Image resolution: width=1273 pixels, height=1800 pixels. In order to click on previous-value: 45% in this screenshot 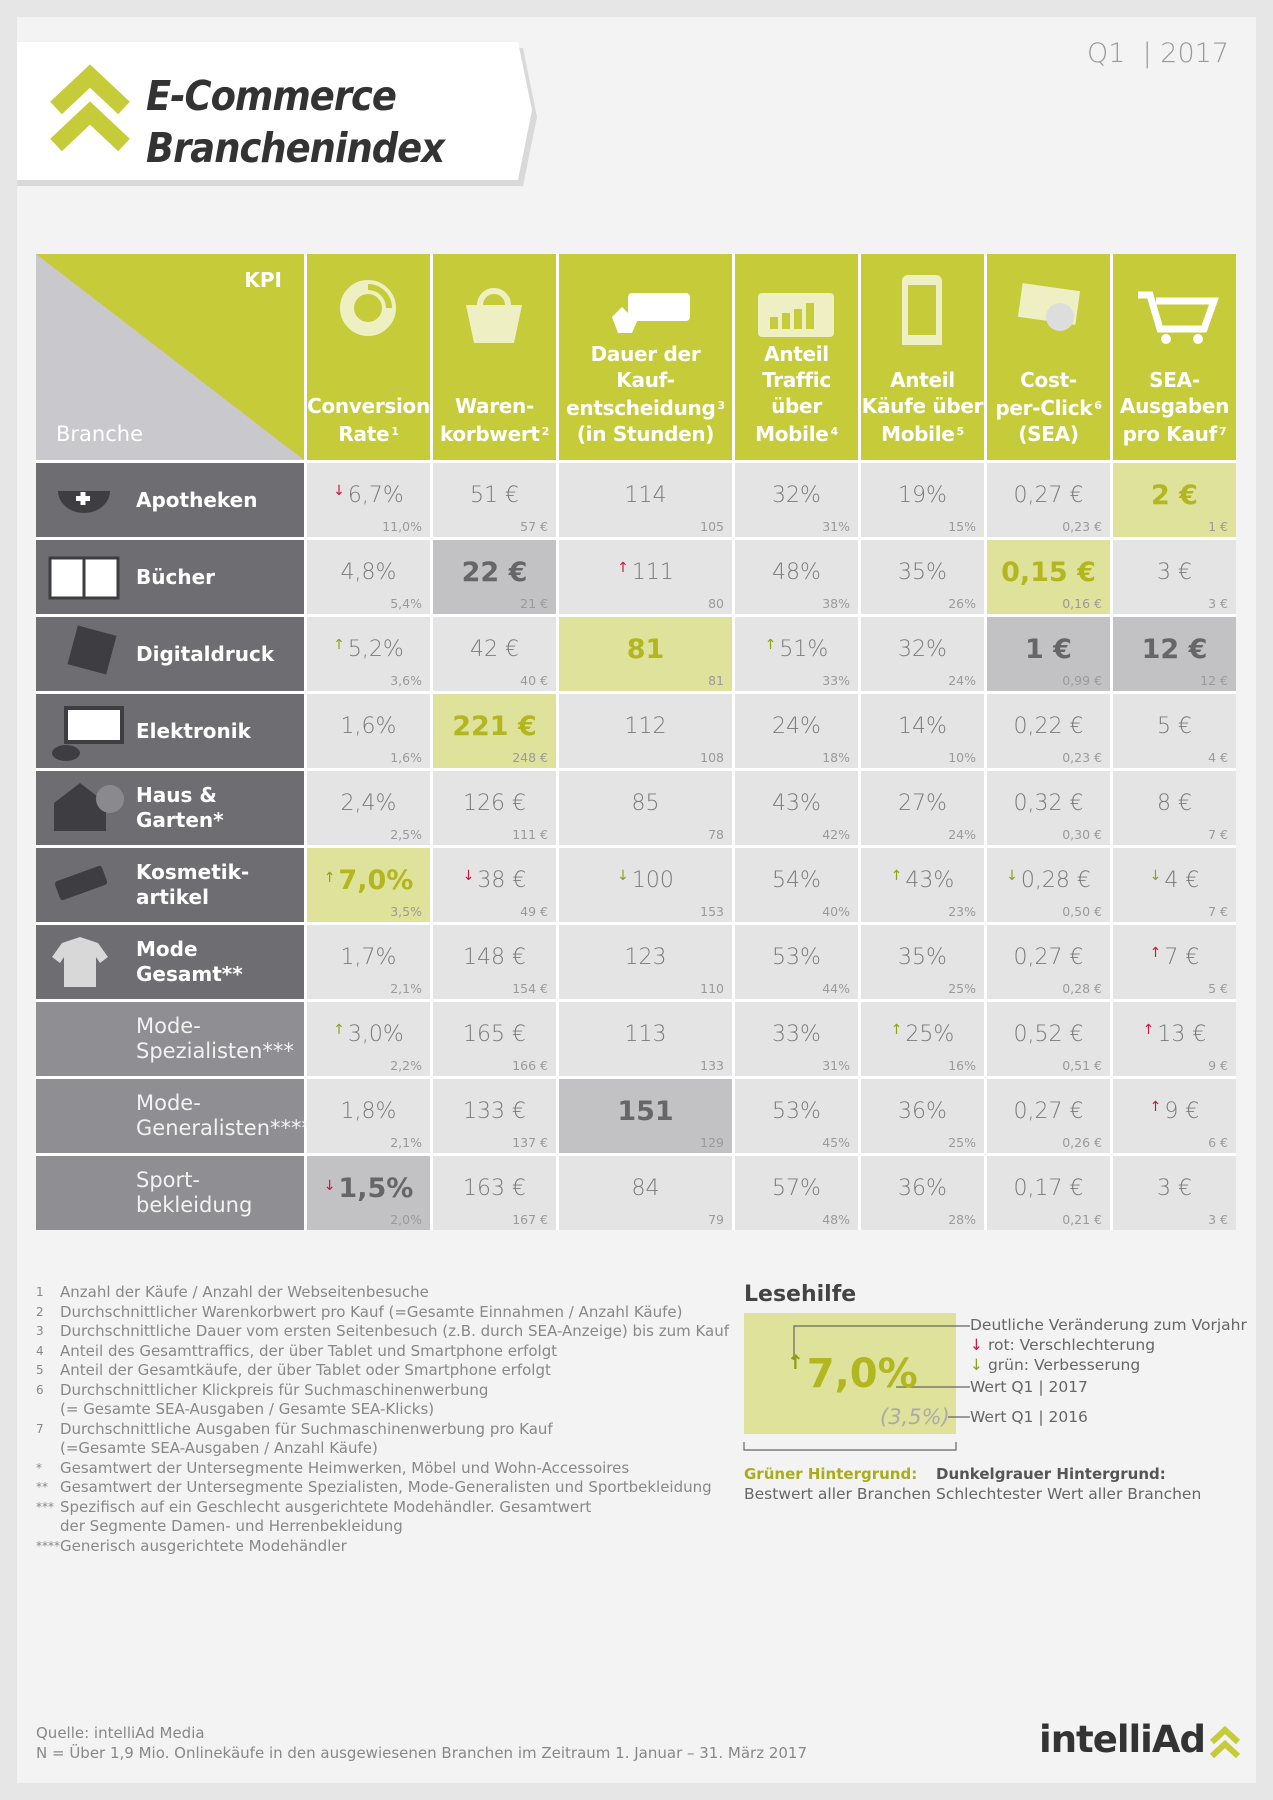, I will do `click(836, 1142)`.